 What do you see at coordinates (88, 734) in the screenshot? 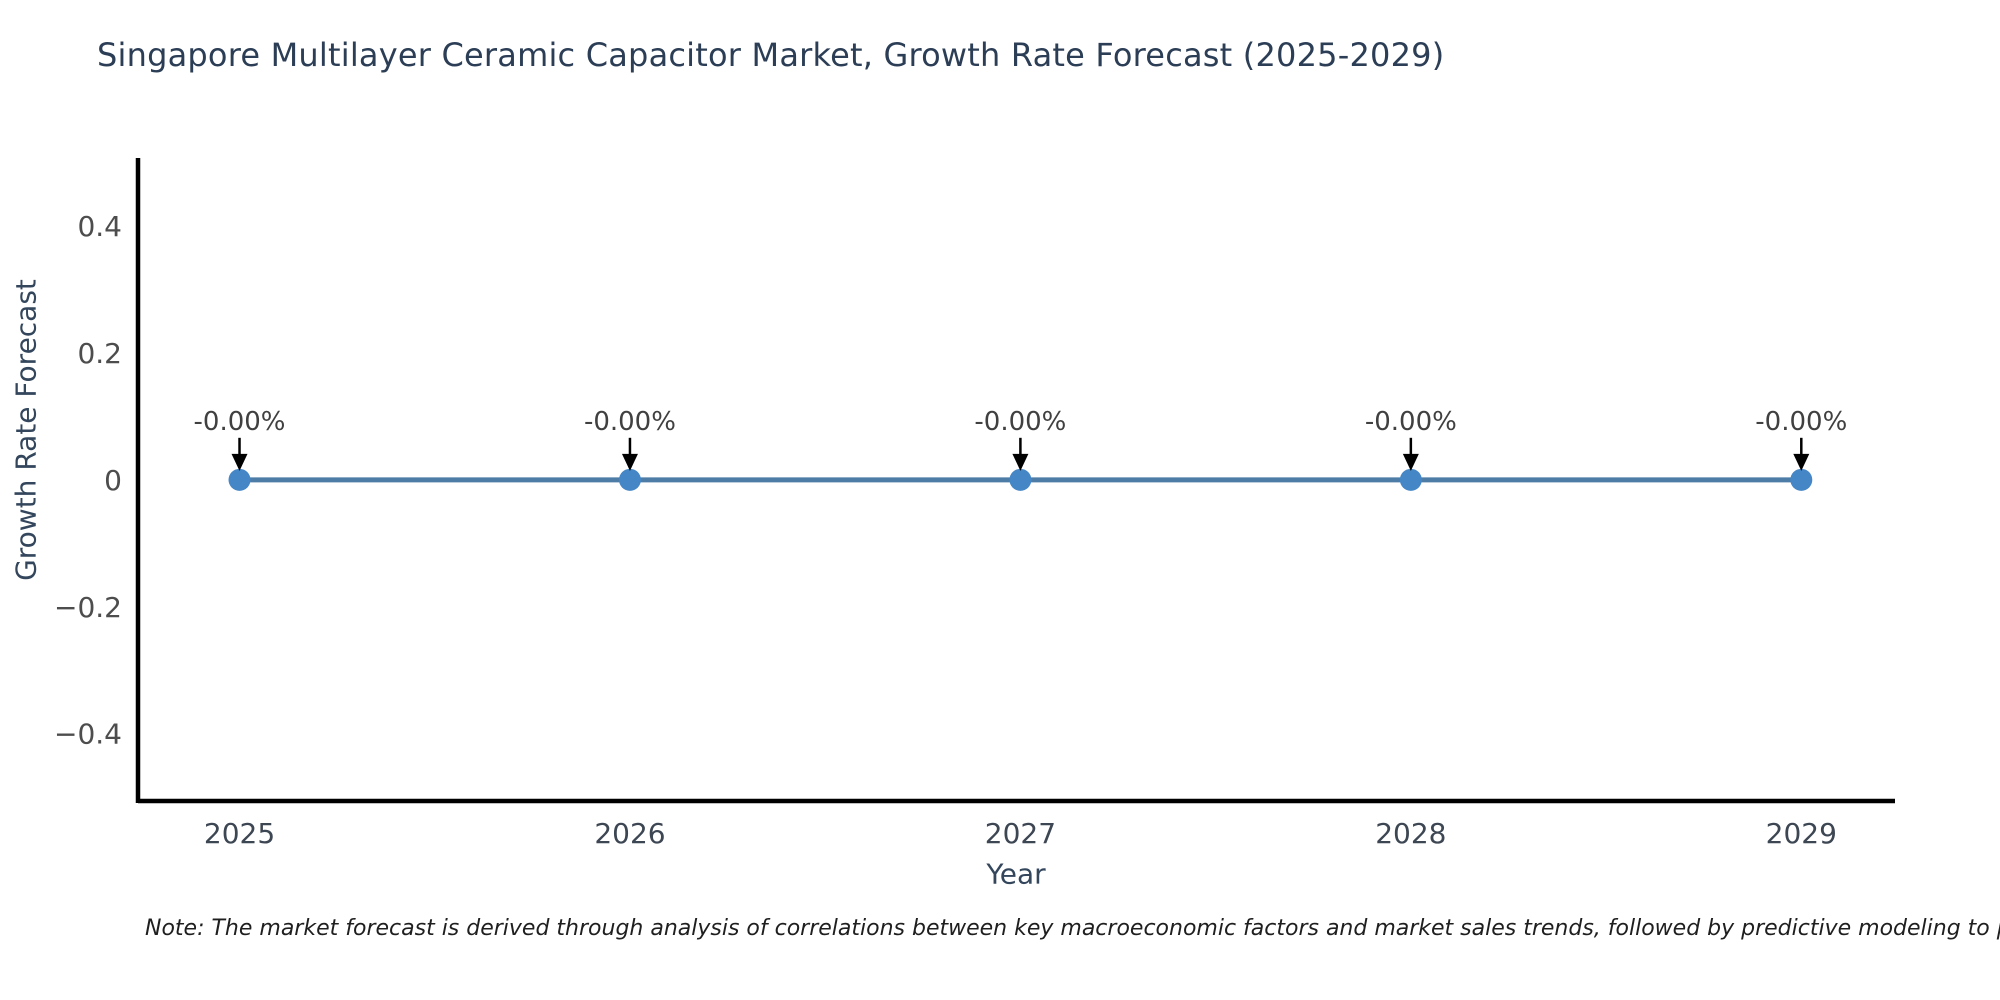
I see `y-tick-label: −0.4` at bounding box center [88, 734].